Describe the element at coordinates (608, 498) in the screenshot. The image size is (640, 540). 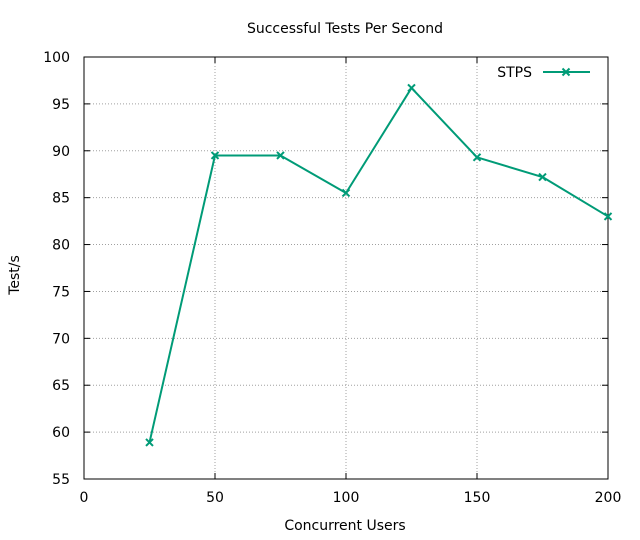
I see `x-tick-label: 200` at that location.